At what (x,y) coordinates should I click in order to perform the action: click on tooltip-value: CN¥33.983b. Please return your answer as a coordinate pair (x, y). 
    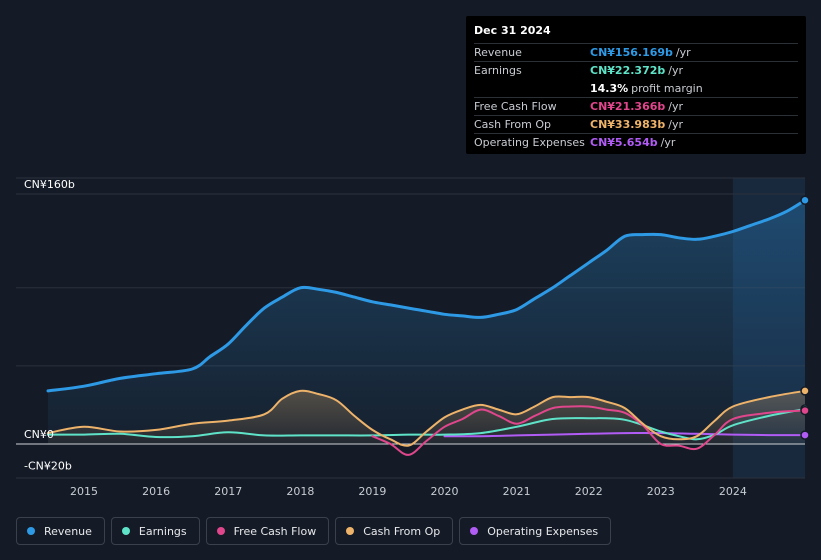
    Looking at the image, I should click on (628, 124).